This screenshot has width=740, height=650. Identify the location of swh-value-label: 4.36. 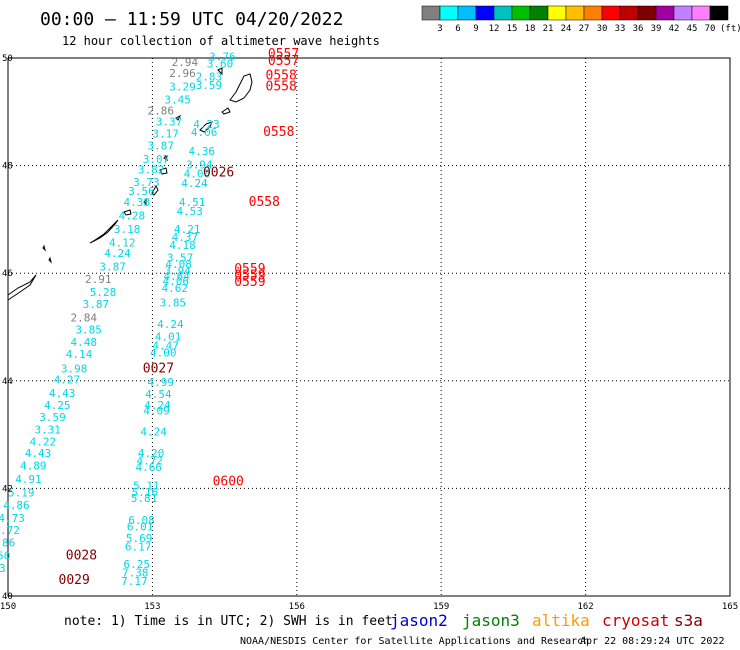
(201, 151).